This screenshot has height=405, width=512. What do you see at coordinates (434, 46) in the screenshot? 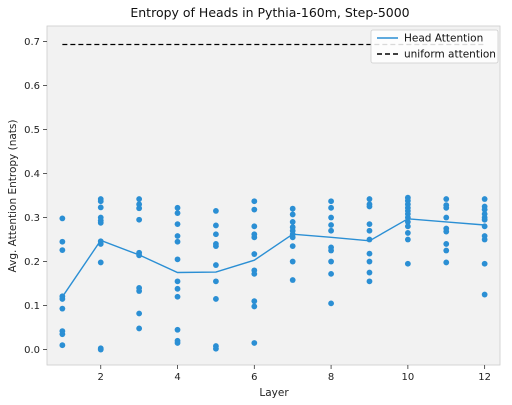
I see `legend: Head Attention uniform attention` at bounding box center [434, 46].